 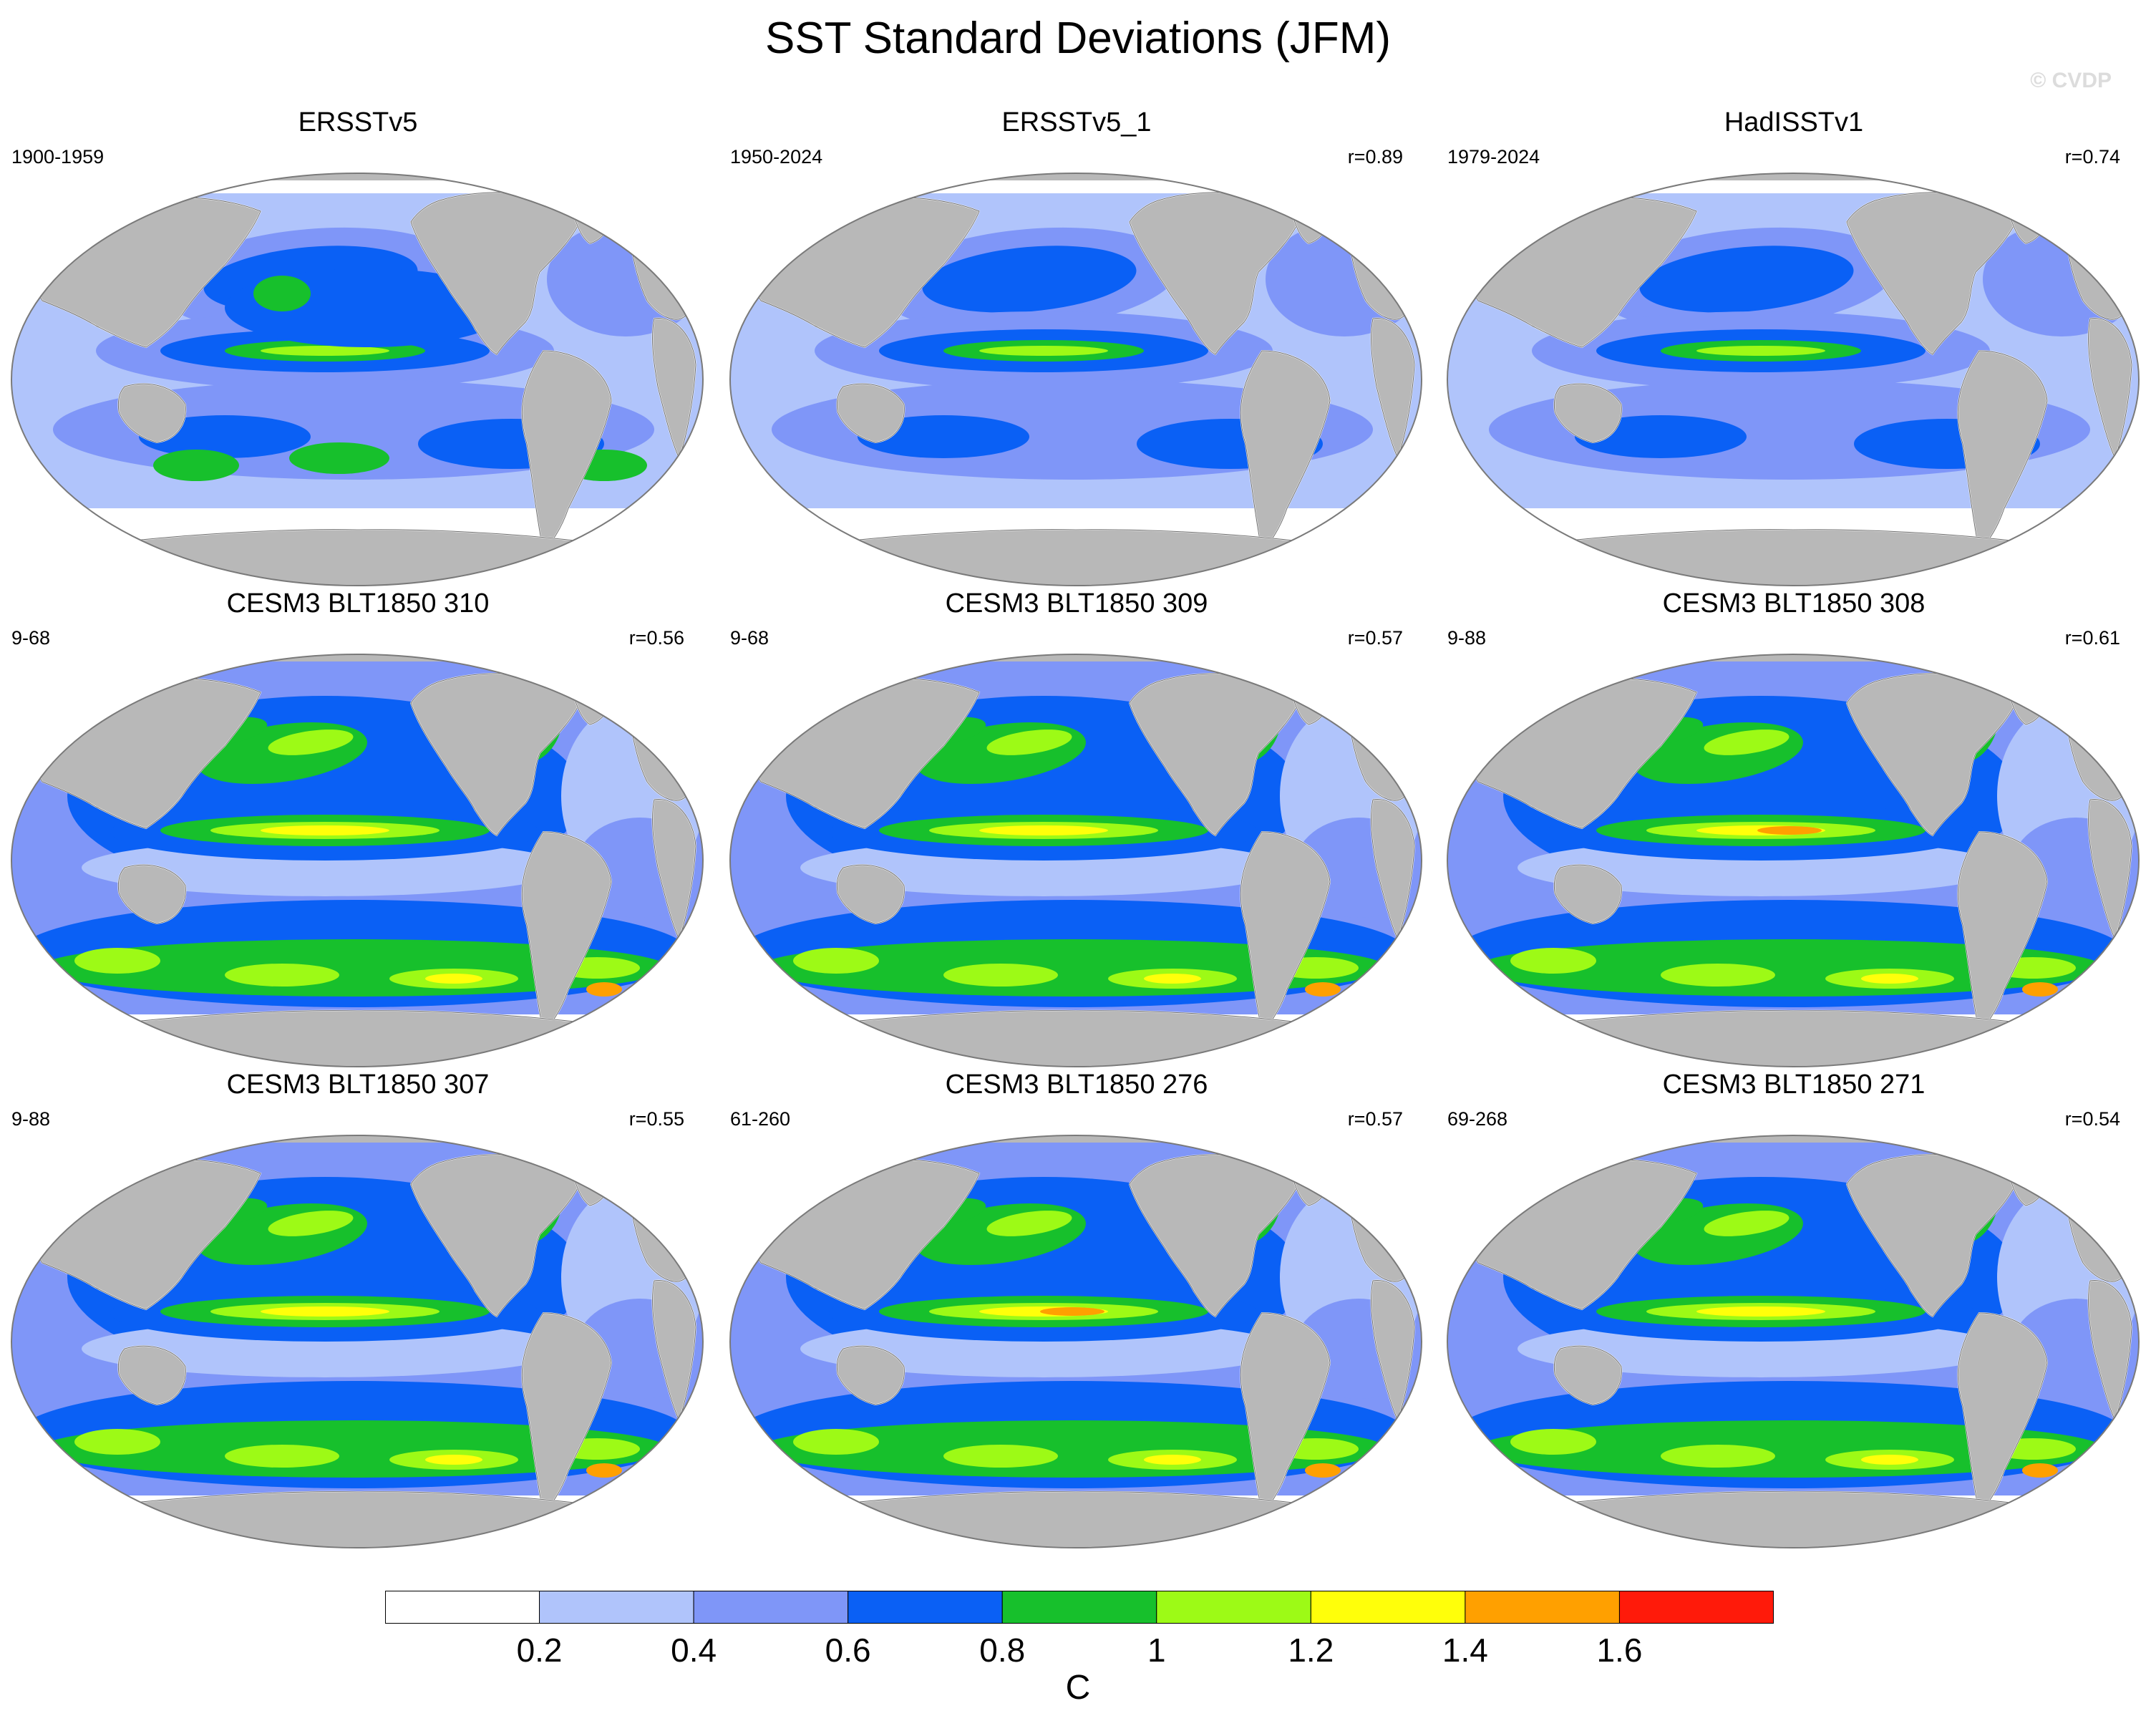 I want to click on map-panel: CESM3 BLT1850 308 9-88 r=0.61, so click(x=1794, y=832).